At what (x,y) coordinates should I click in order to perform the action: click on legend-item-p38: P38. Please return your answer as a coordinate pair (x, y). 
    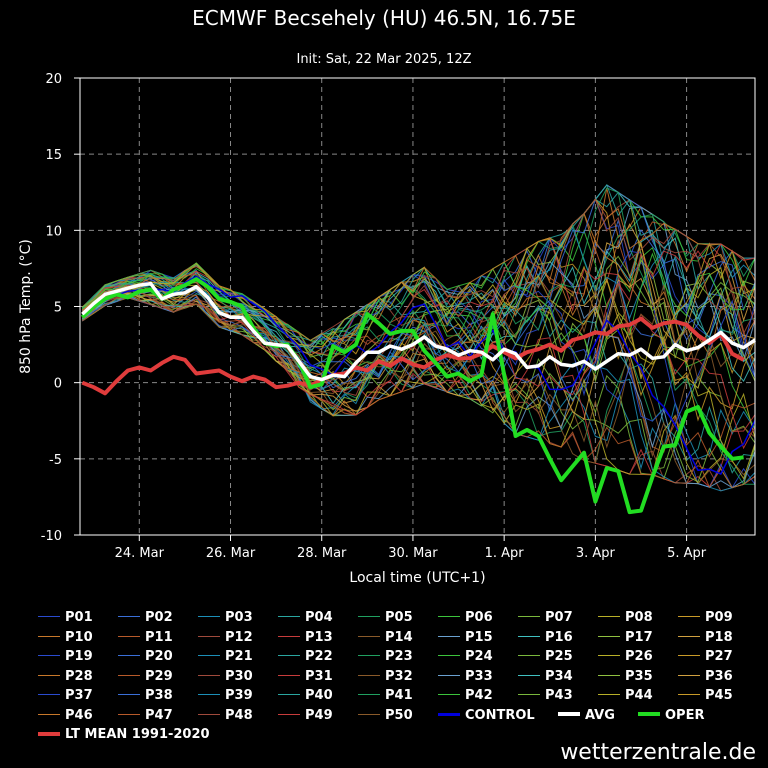
    Looking at the image, I should click on (145, 696).